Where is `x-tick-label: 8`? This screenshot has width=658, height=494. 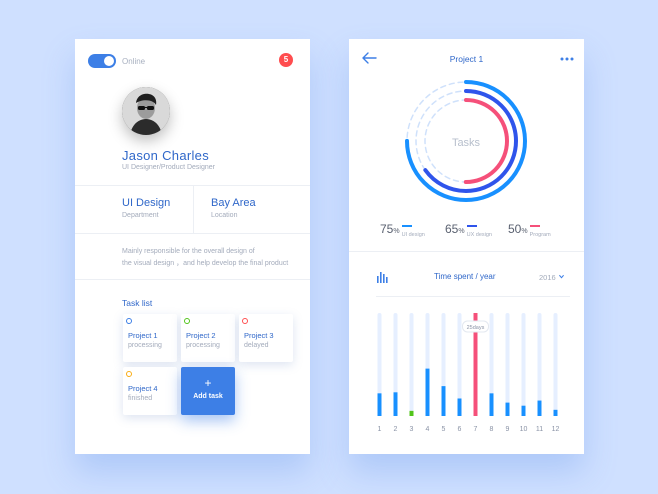 x-tick-label: 8 is located at coordinates (492, 429).